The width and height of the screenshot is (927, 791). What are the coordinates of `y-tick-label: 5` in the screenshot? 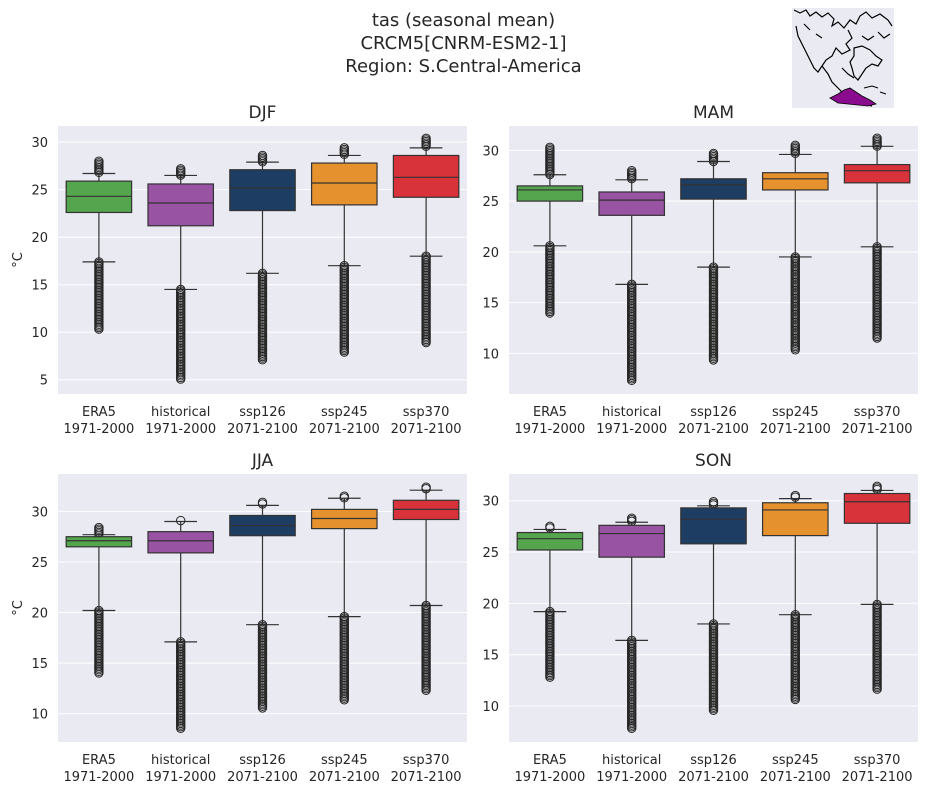 It's located at (44, 381).